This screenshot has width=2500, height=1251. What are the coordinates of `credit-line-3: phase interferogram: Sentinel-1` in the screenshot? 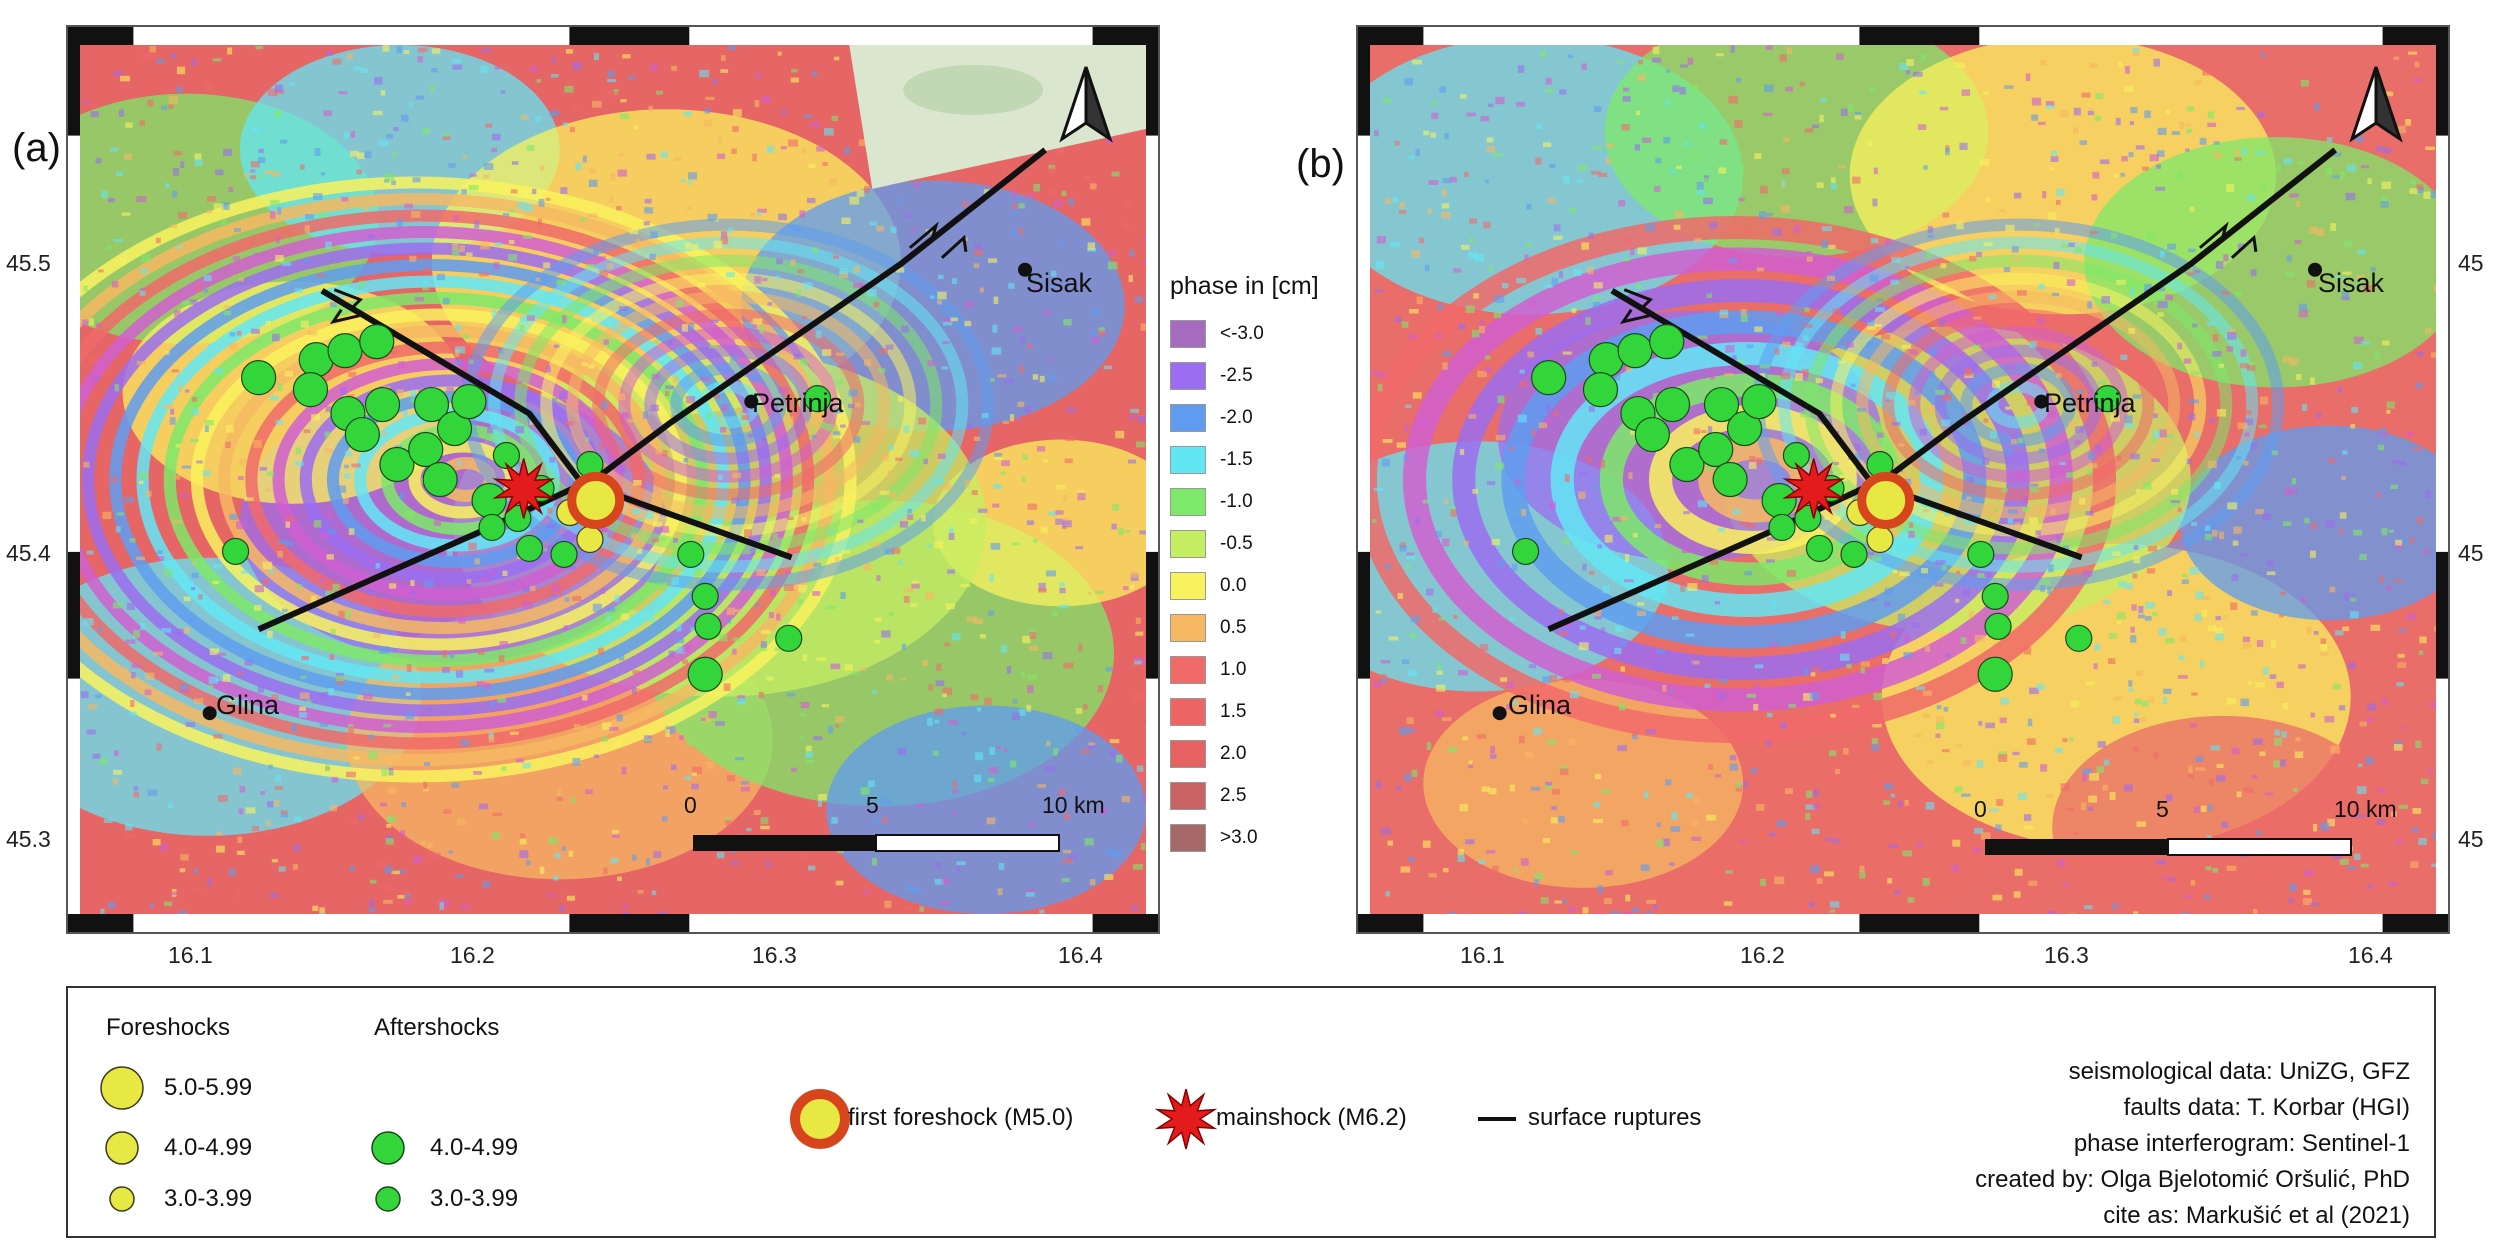 It's located at (2241, 1143).